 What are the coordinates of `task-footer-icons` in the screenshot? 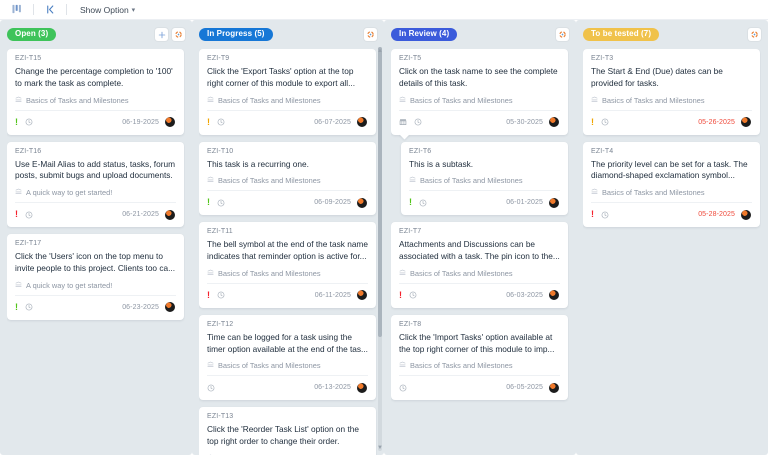 It's located at (211, 388).